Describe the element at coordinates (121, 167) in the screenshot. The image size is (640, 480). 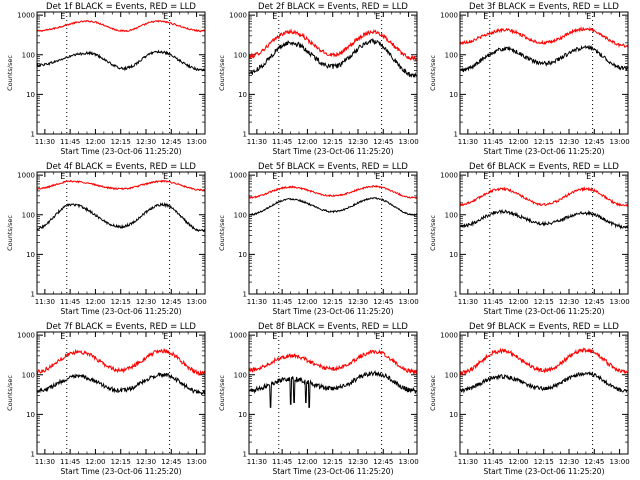
I see `chart-title: Det 4f BLACK = Events, RED = LLD` at that location.